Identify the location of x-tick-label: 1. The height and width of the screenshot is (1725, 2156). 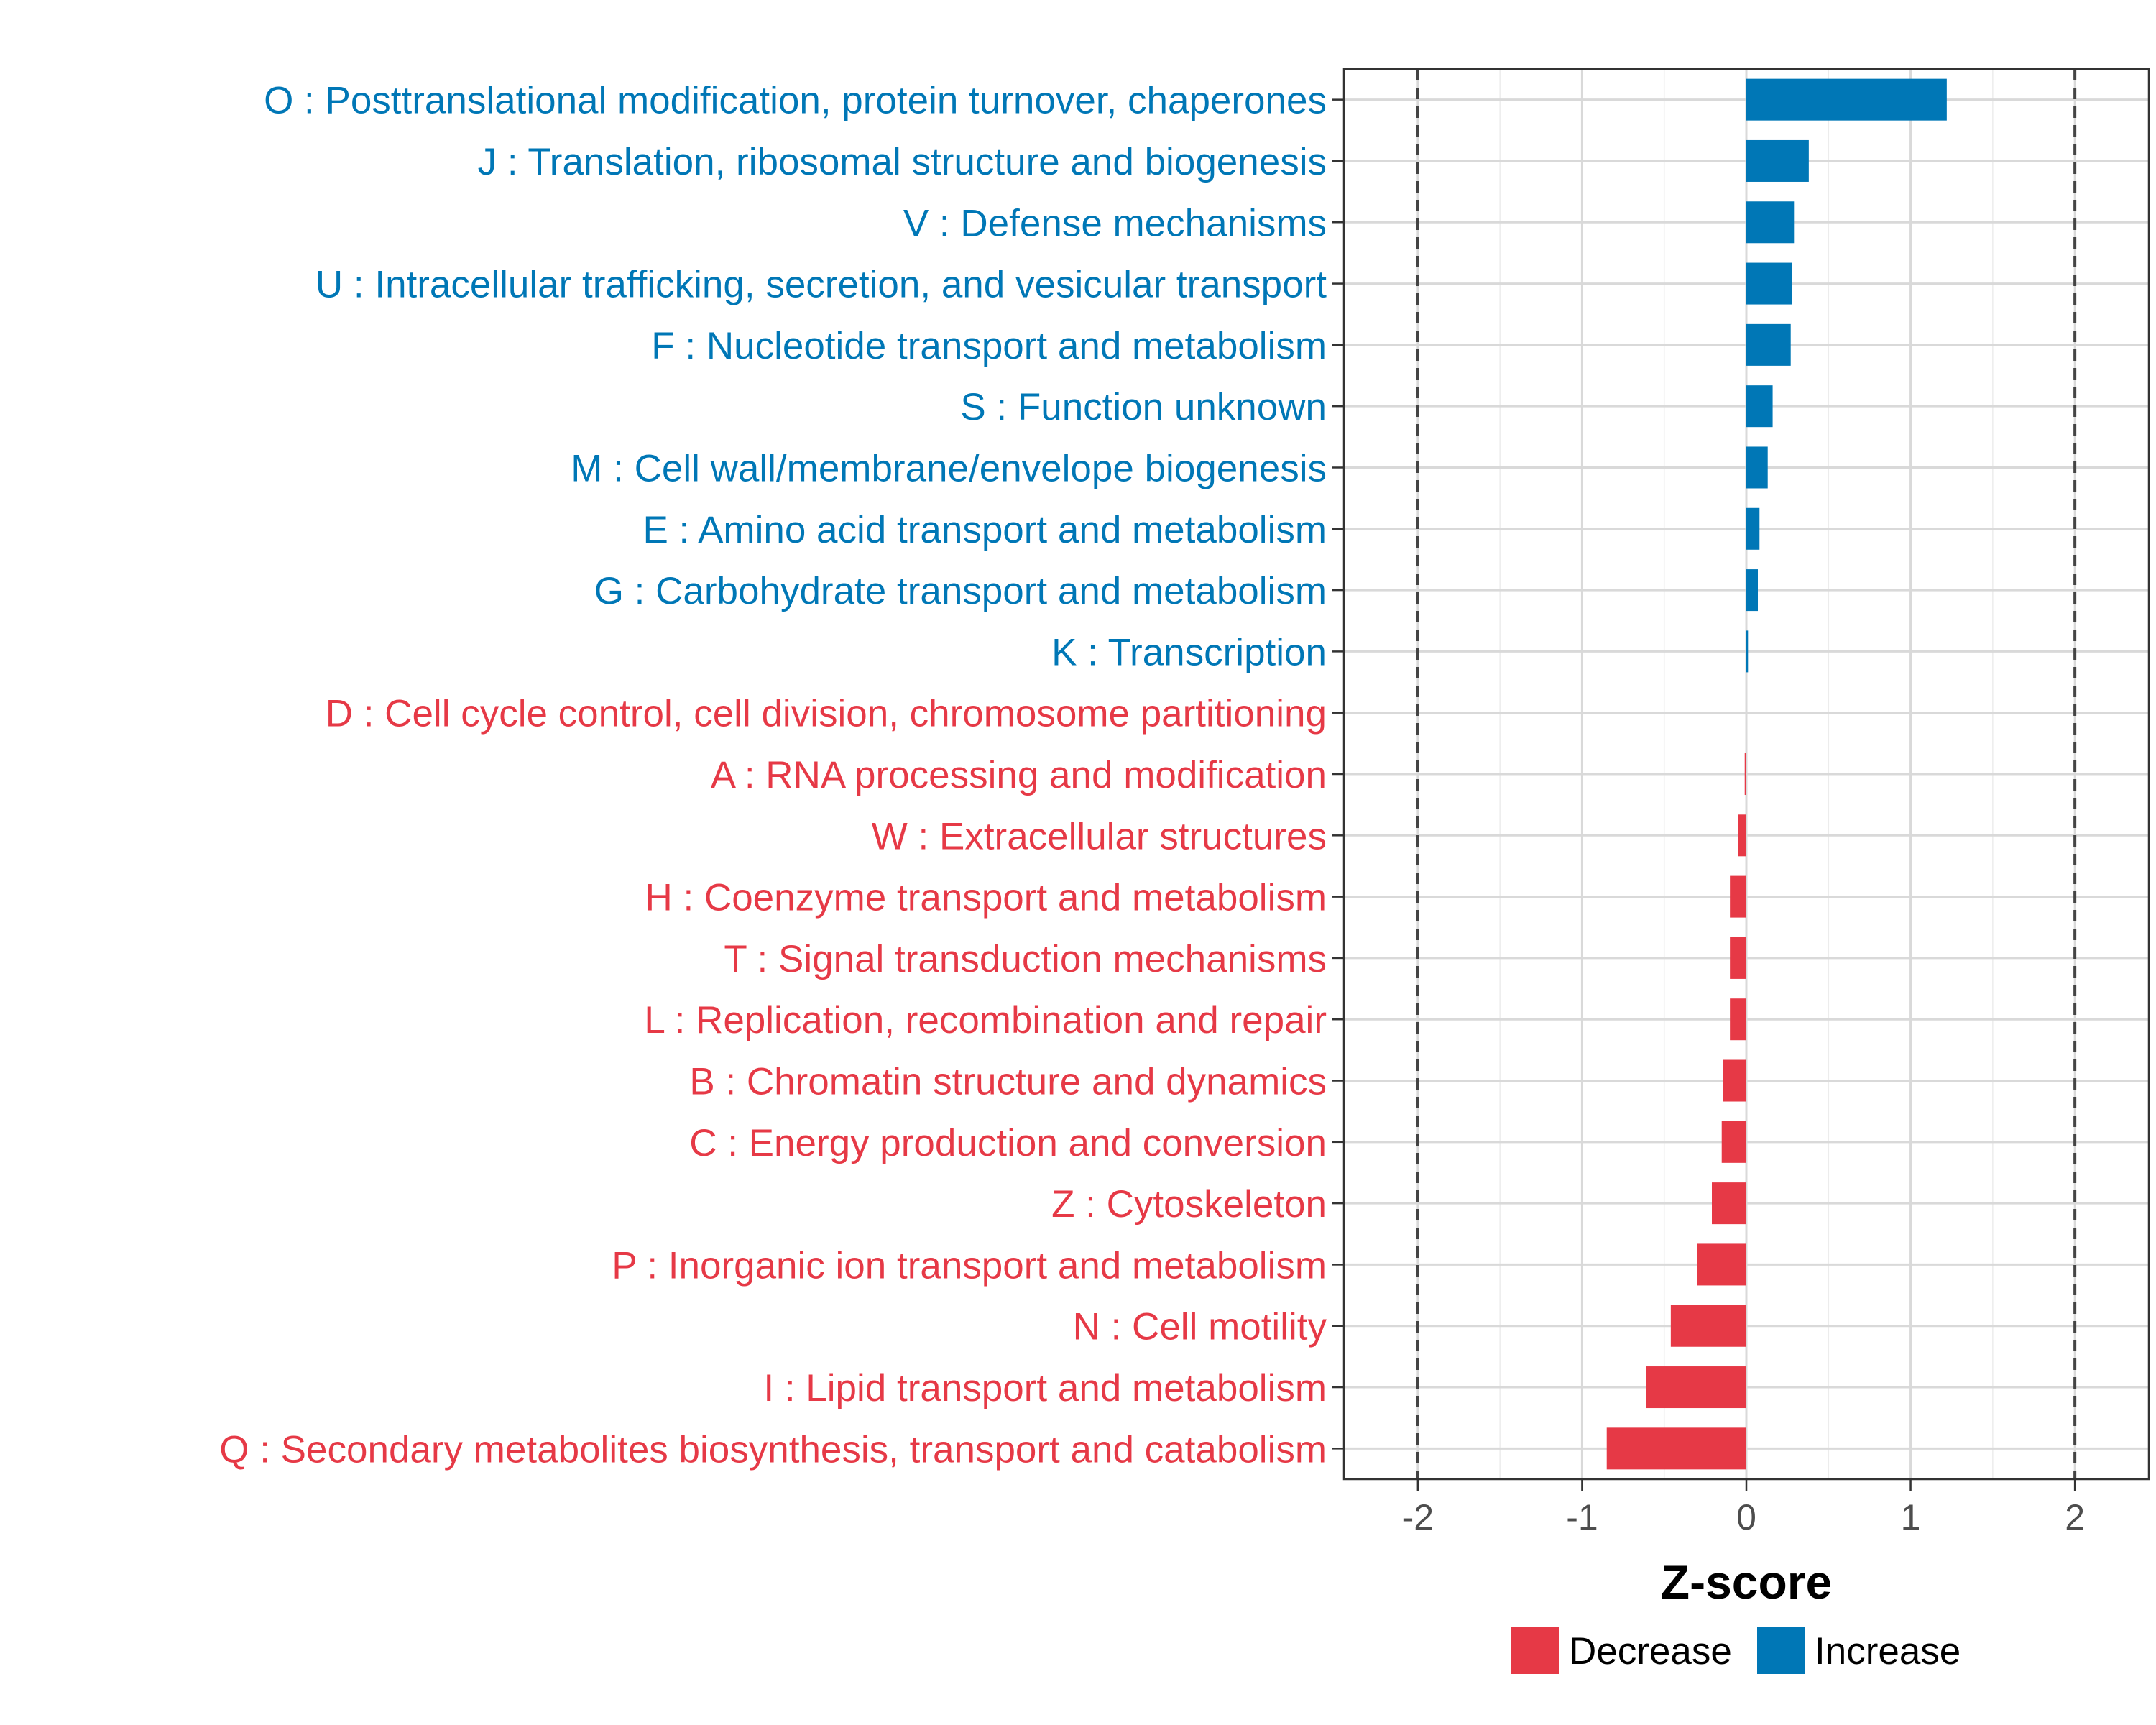
(1911, 1517).